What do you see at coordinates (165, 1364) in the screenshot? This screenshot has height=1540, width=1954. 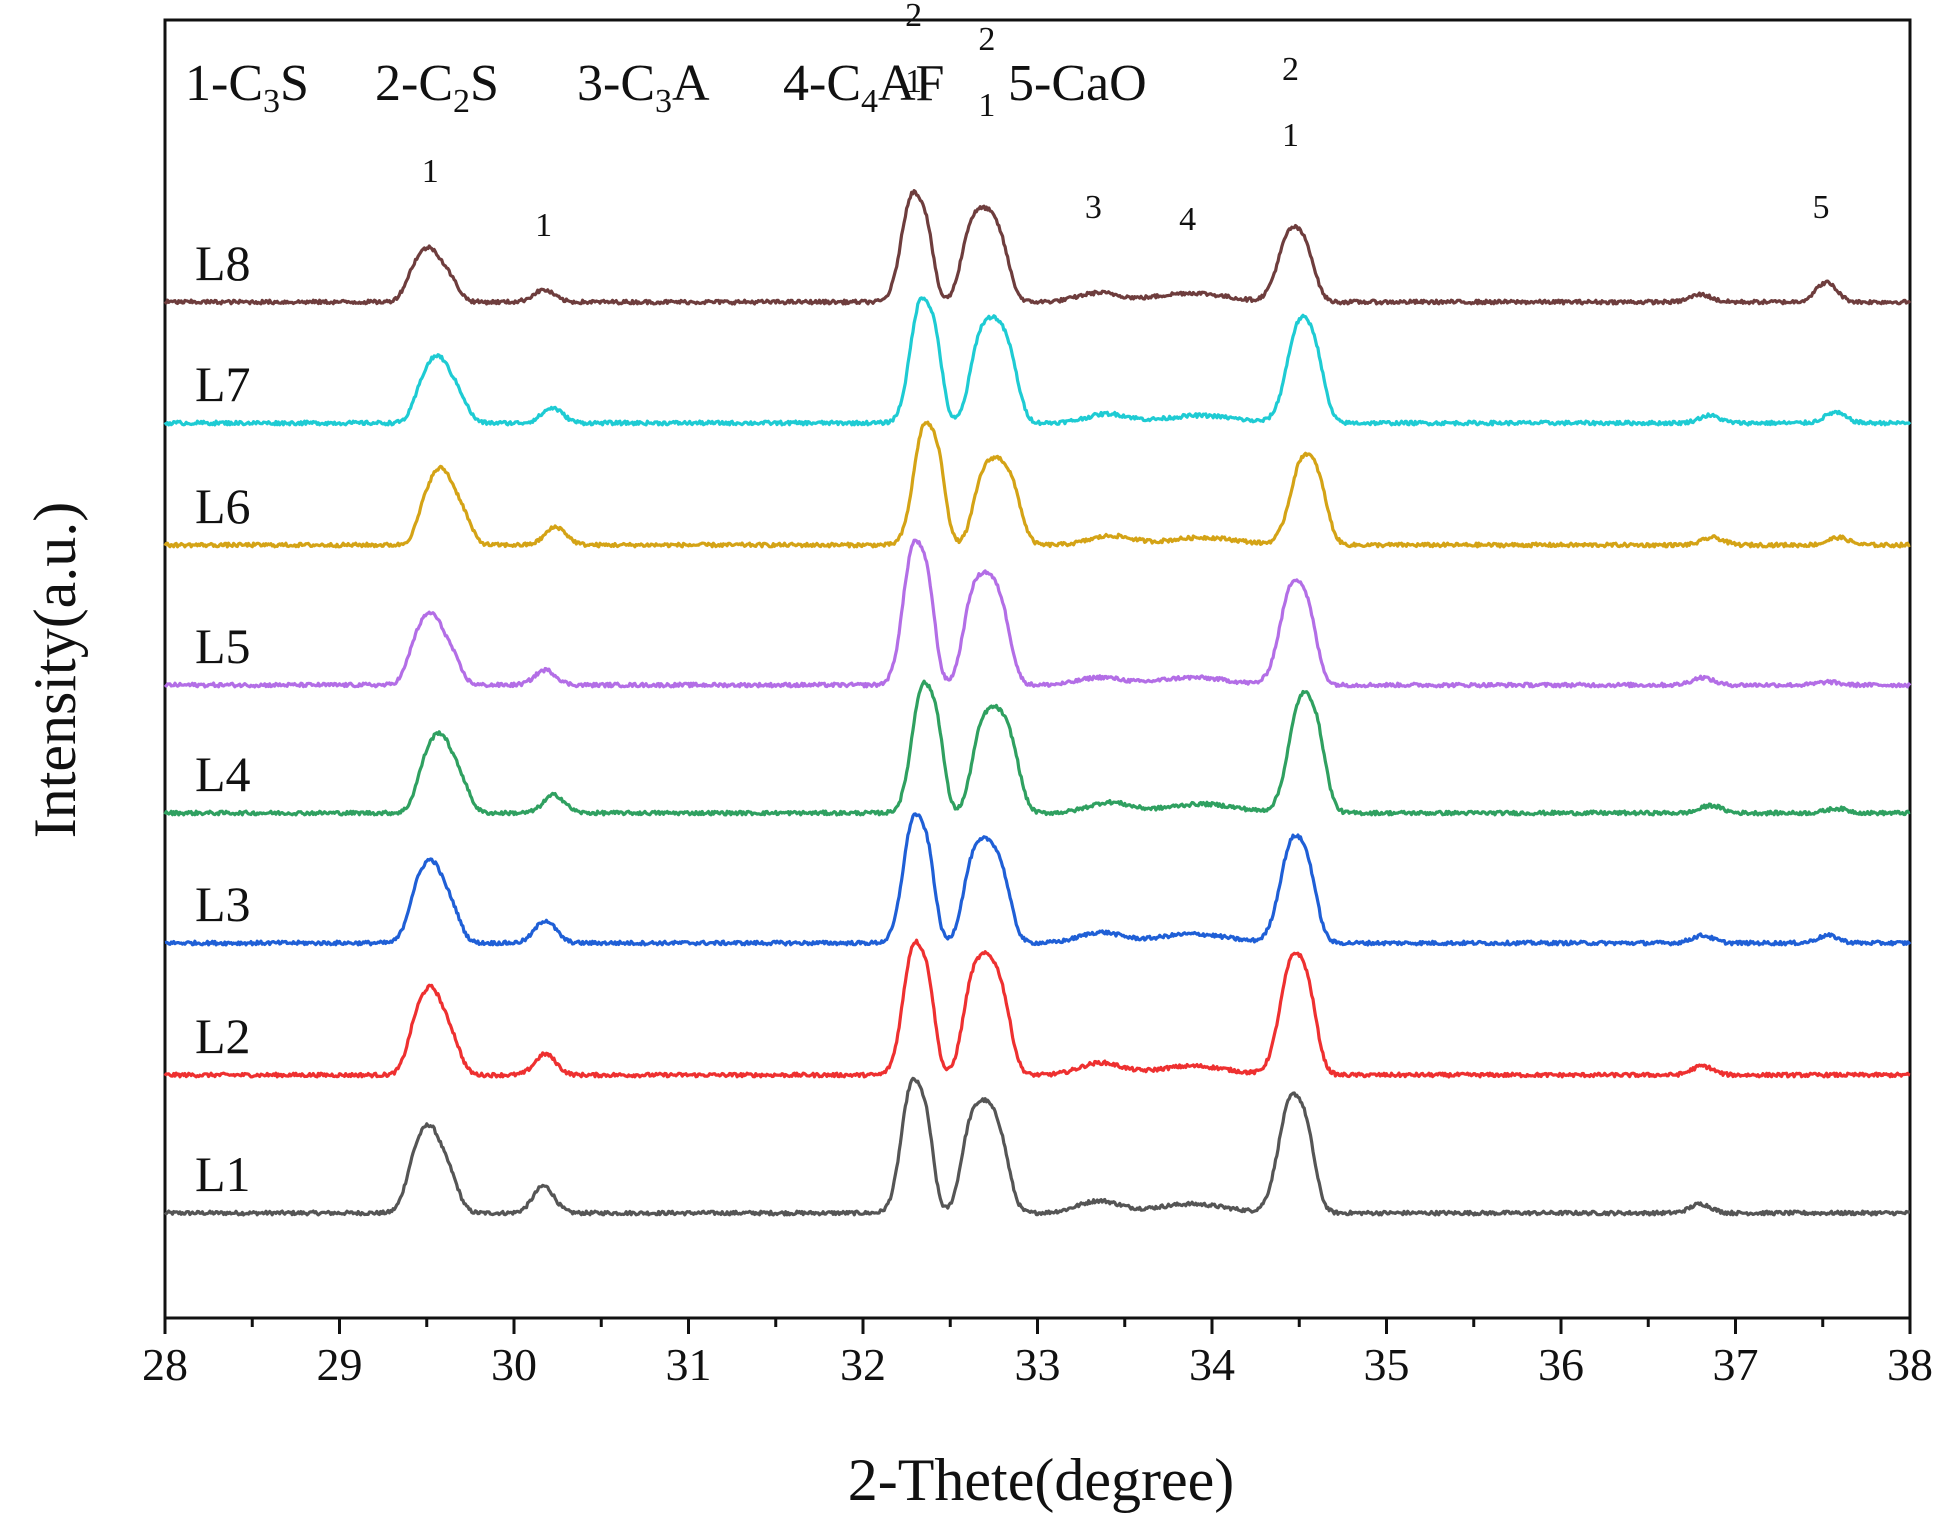 I see `x-tick-label: 28` at bounding box center [165, 1364].